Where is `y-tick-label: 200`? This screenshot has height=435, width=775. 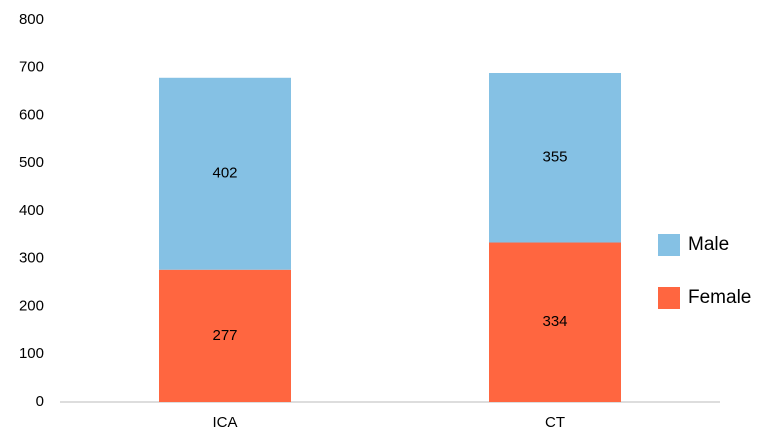
y-tick-label: 200 is located at coordinates (31, 305).